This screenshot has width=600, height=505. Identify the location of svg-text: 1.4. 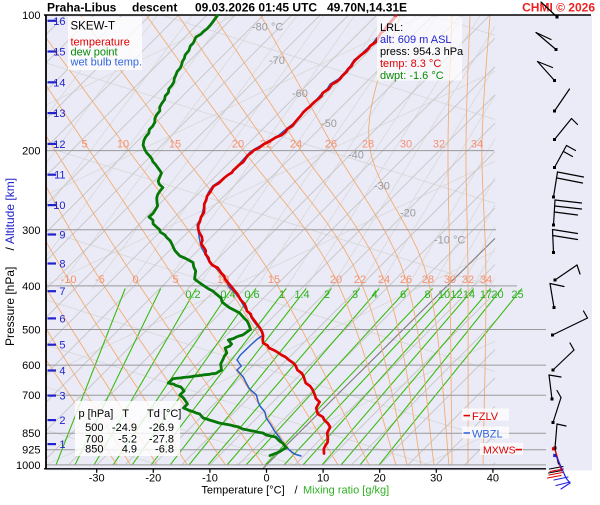
(301, 295).